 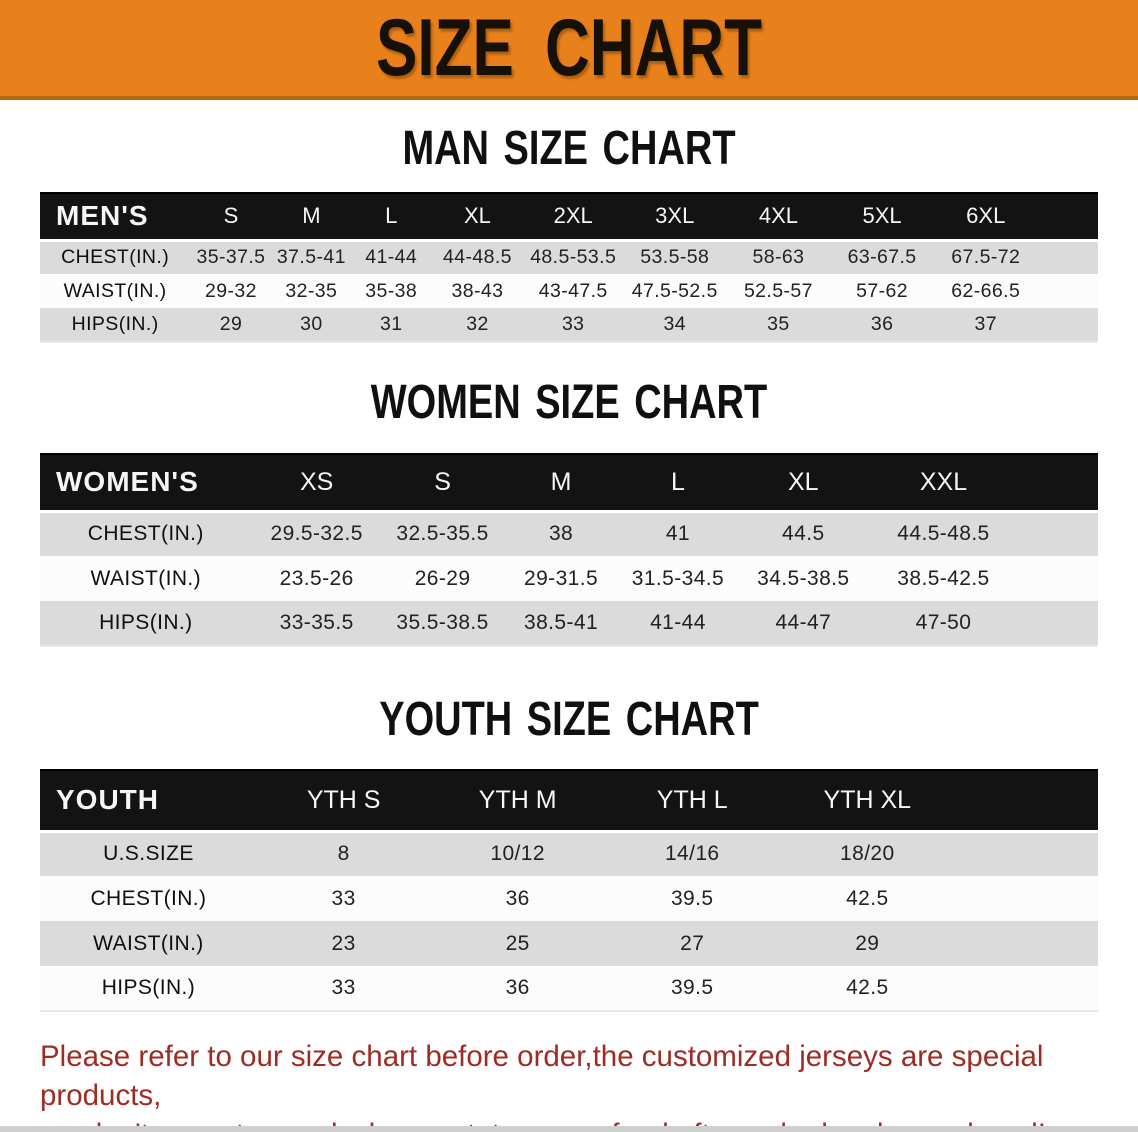 What do you see at coordinates (442, 532) in the screenshot?
I see `measurement-cell: 32.5-35.5` at bounding box center [442, 532].